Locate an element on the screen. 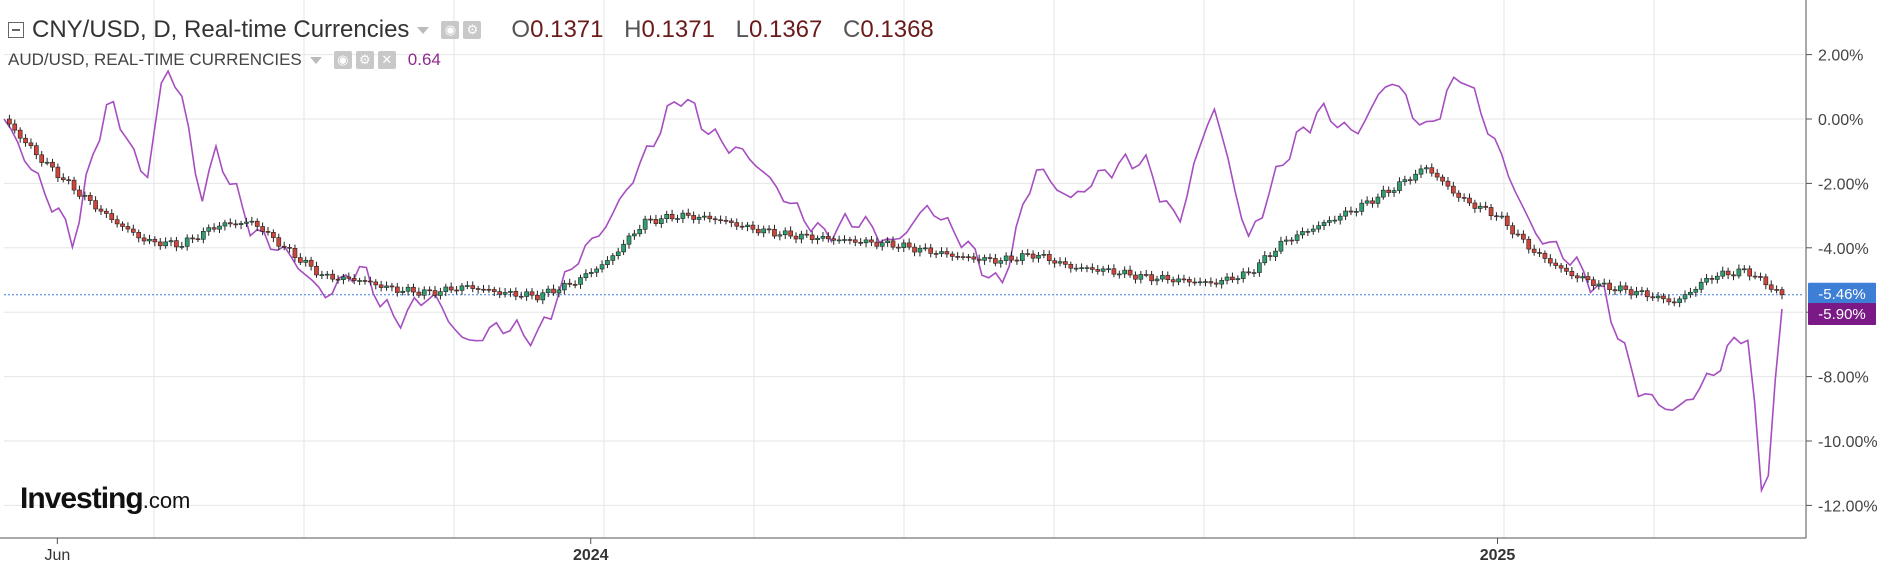  y-tick-label: -4.00% is located at coordinates (1843, 249).